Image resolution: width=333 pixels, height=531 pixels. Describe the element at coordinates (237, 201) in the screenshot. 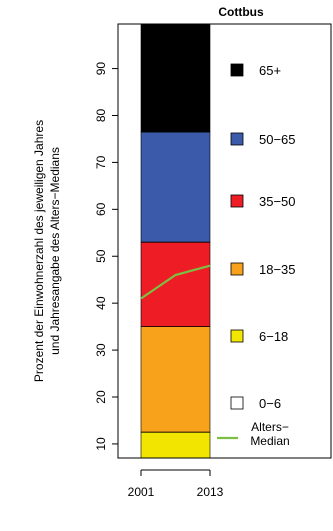

I see `legend-swatch-35−50` at that location.